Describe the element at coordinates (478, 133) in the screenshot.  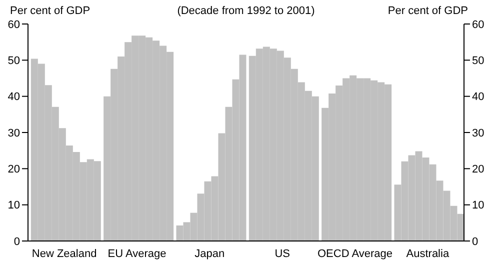
I see `y2-tick-label: 30` at that location.